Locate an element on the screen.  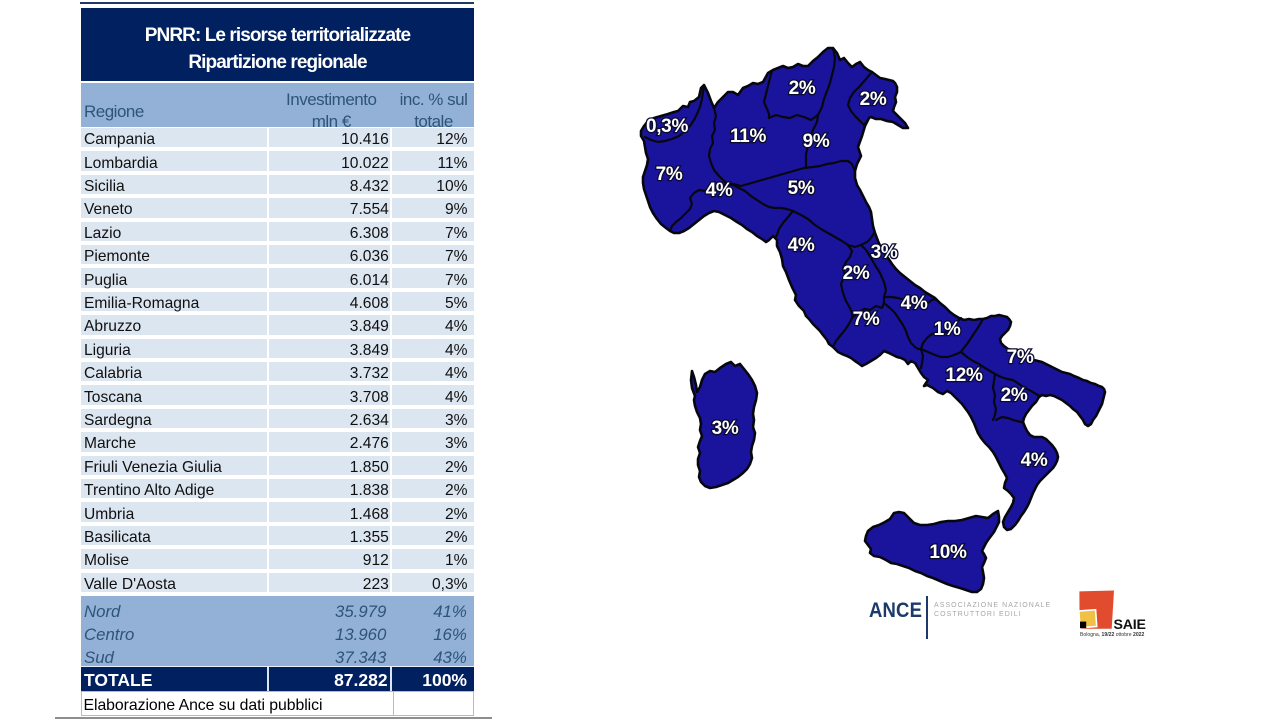
svg-text: 0,3% is located at coordinates (667, 126).